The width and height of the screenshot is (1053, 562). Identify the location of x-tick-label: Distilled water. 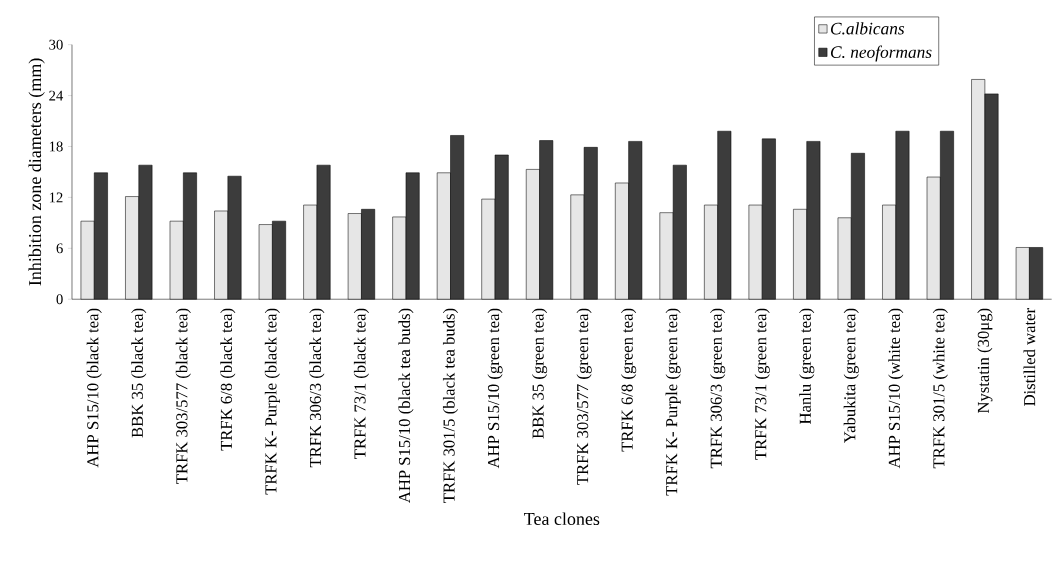
(1029, 357).